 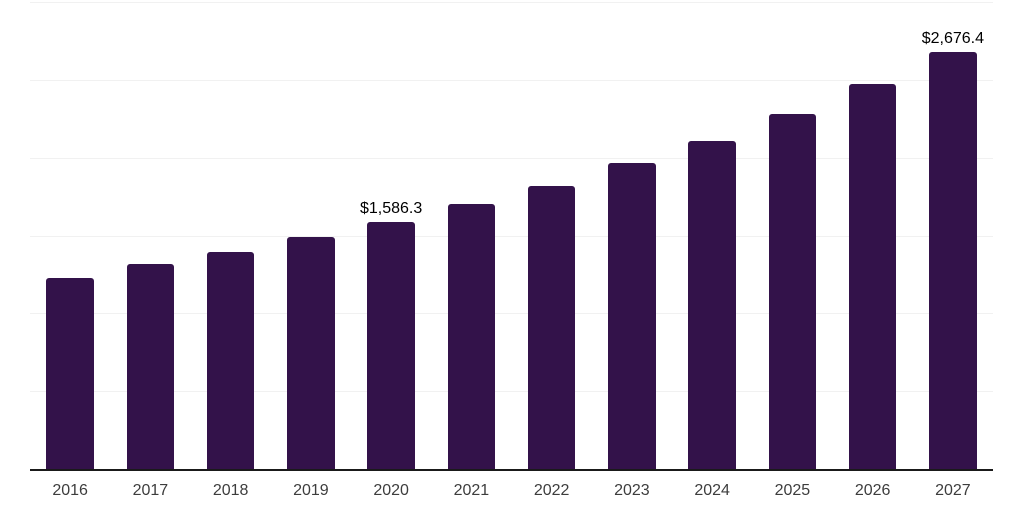 What do you see at coordinates (551, 490) in the screenshot?
I see `x-tick-2022: 2022` at bounding box center [551, 490].